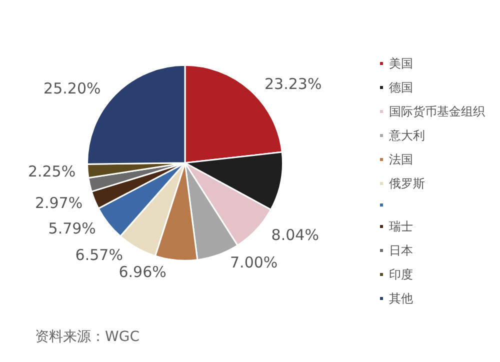 This screenshot has width=500, height=362. What do you see at coordinates (401, 275) in the screenshot?
I see `legend-label: 印度` at bounding box center [401, 275].